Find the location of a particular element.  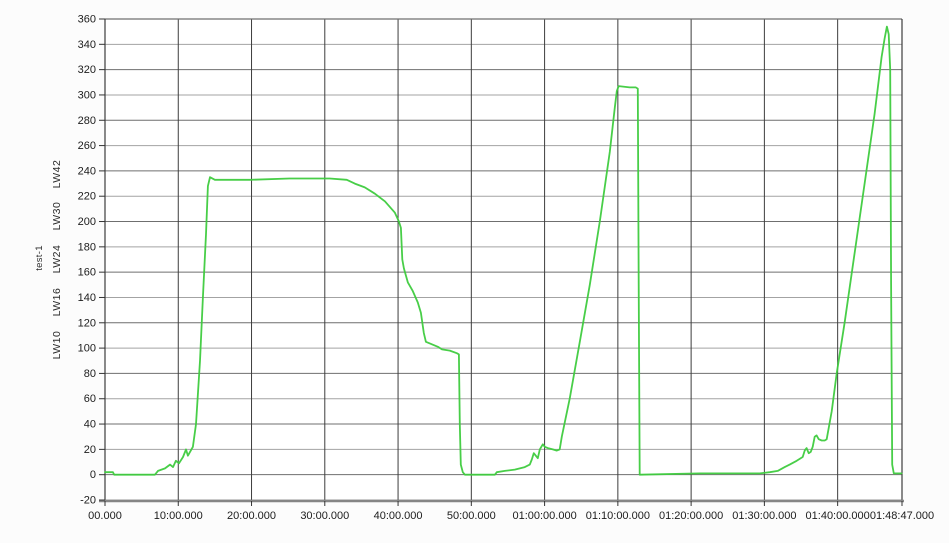

y-tick-label: 340 is located at coordinates (87, 45).